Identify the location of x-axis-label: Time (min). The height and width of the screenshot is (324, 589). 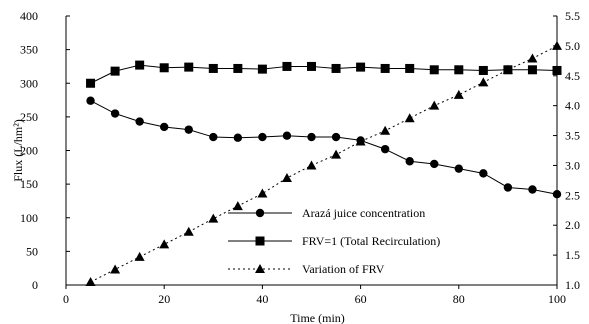
(317, 317).